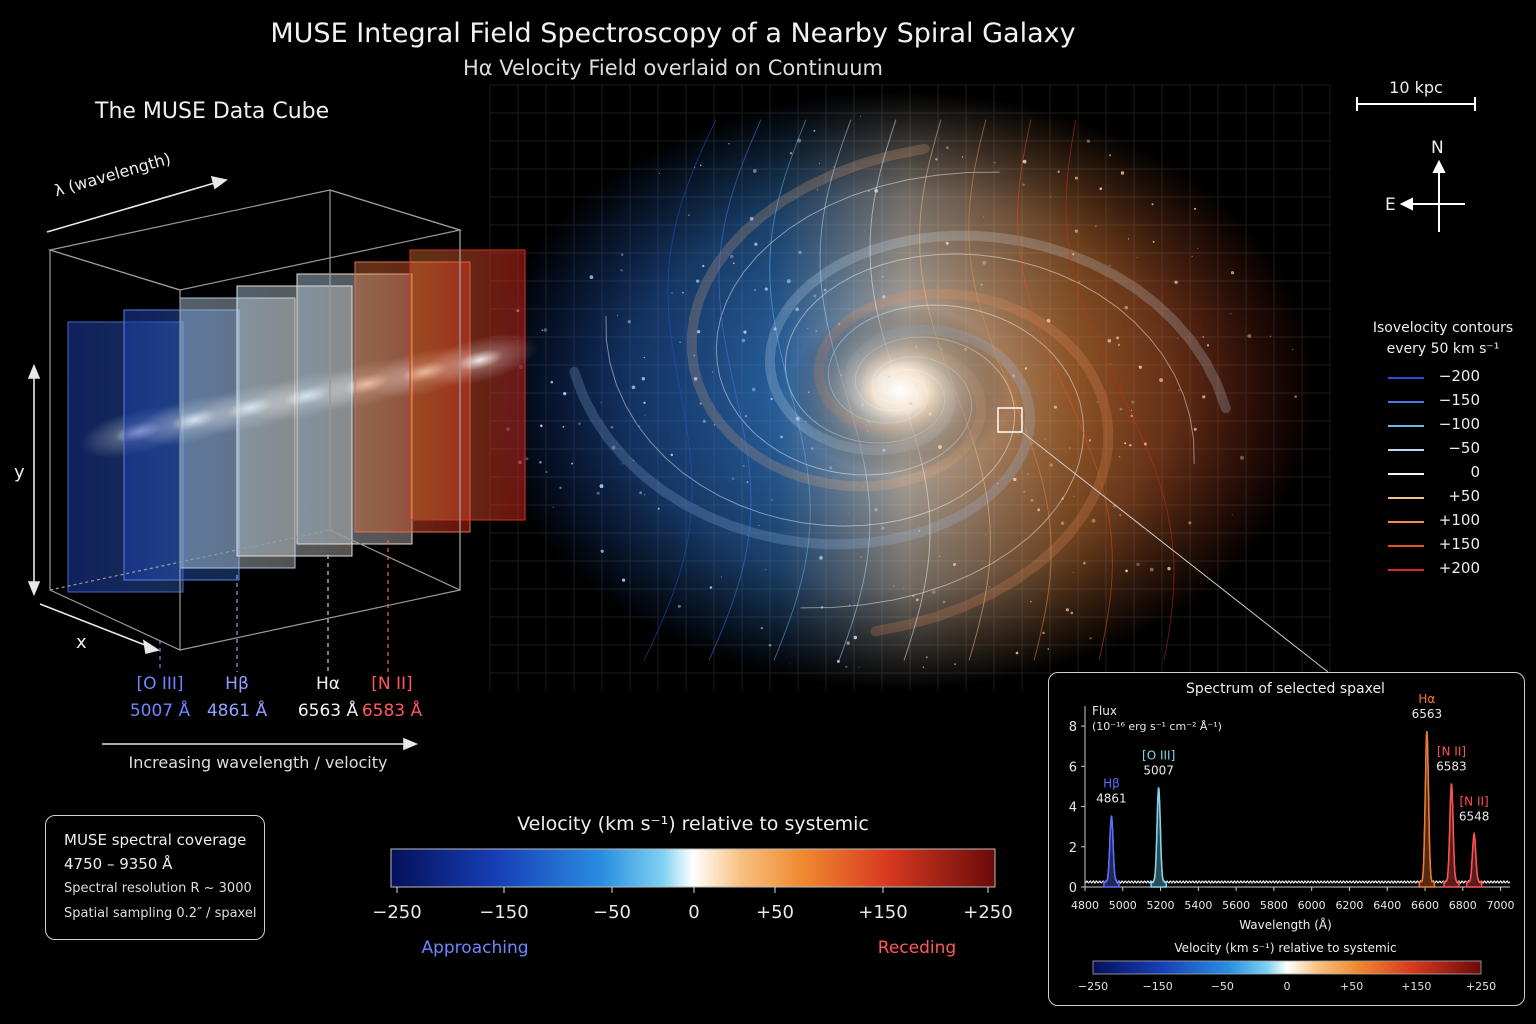 The image size is (1536, 1024). Describe the element at coordinates (694, 912) in the screenshot. I see `colorbar-tick-label: 0` at that location.